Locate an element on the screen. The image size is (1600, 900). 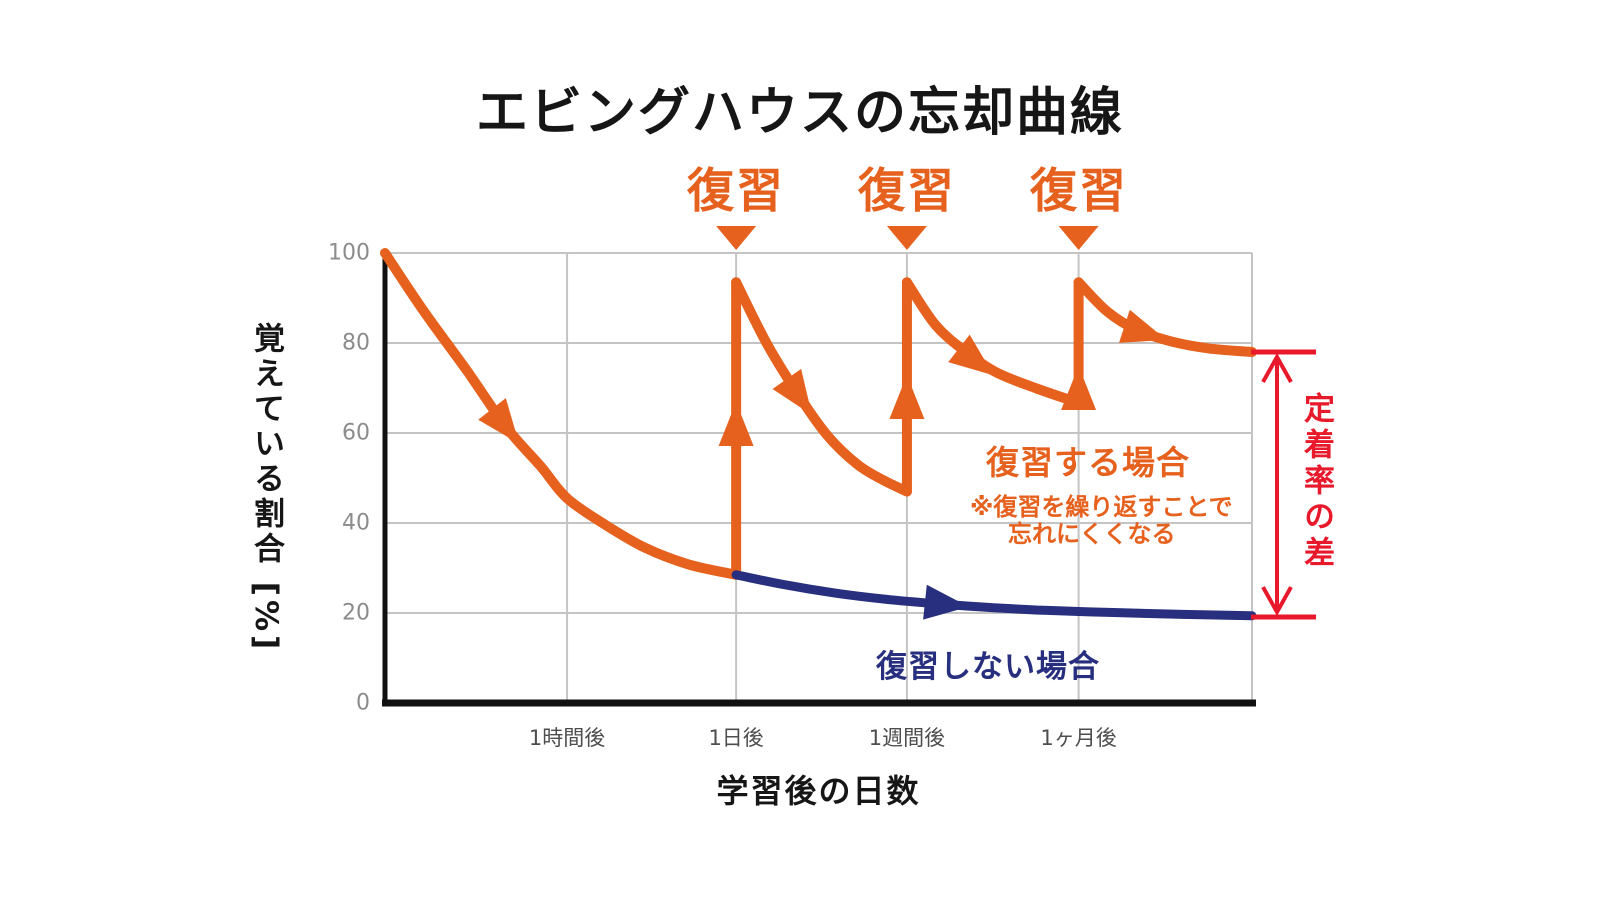
retention-gap-label: 定着率の差 is located at coordinates (1316, 482).